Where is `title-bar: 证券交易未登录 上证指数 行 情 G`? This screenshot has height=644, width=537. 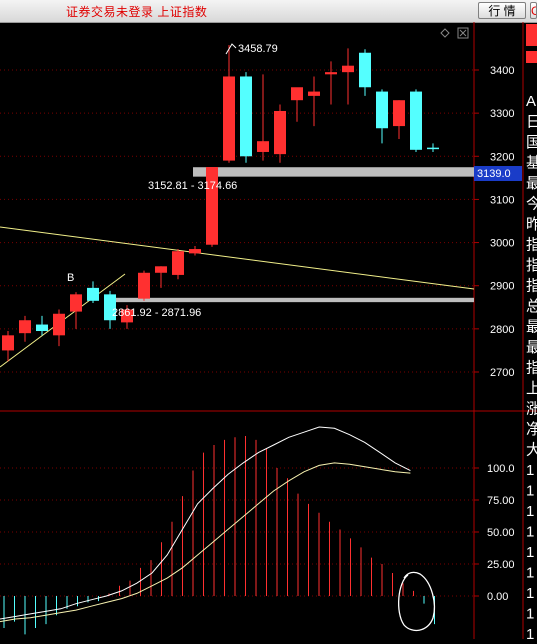
title-bar: 证券交易未登录 上证指数 行 情 G is located at coordinates (268, 11).